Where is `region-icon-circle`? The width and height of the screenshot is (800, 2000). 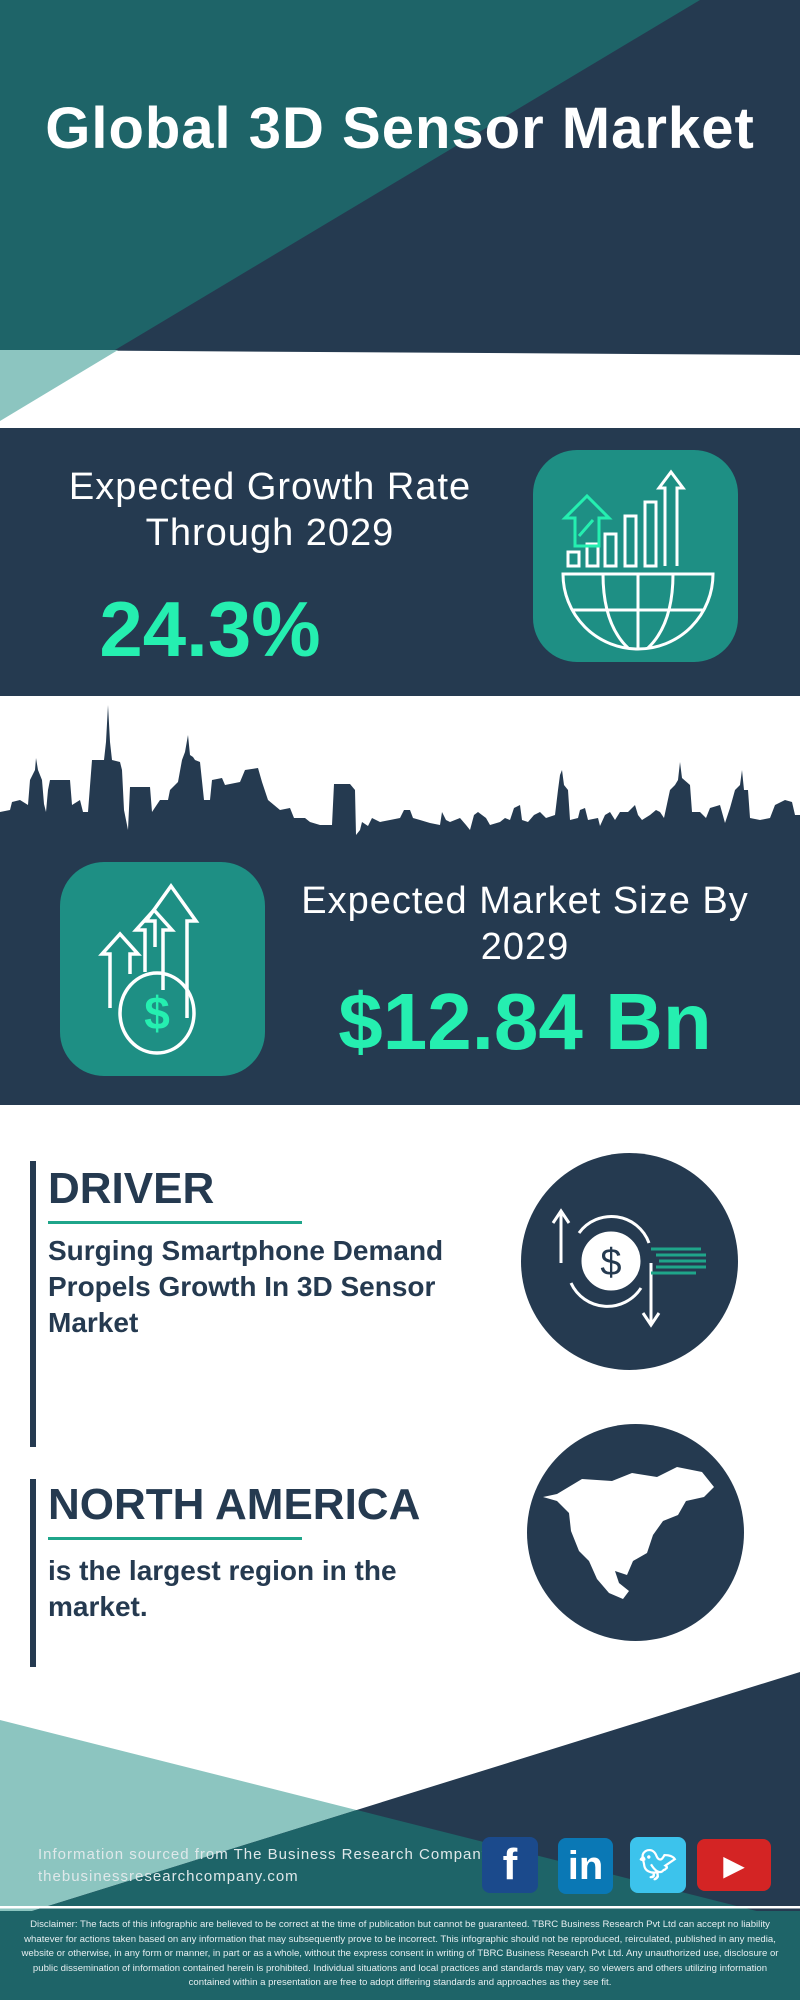
region-icon-circle is located at coordinates (635, 1532).